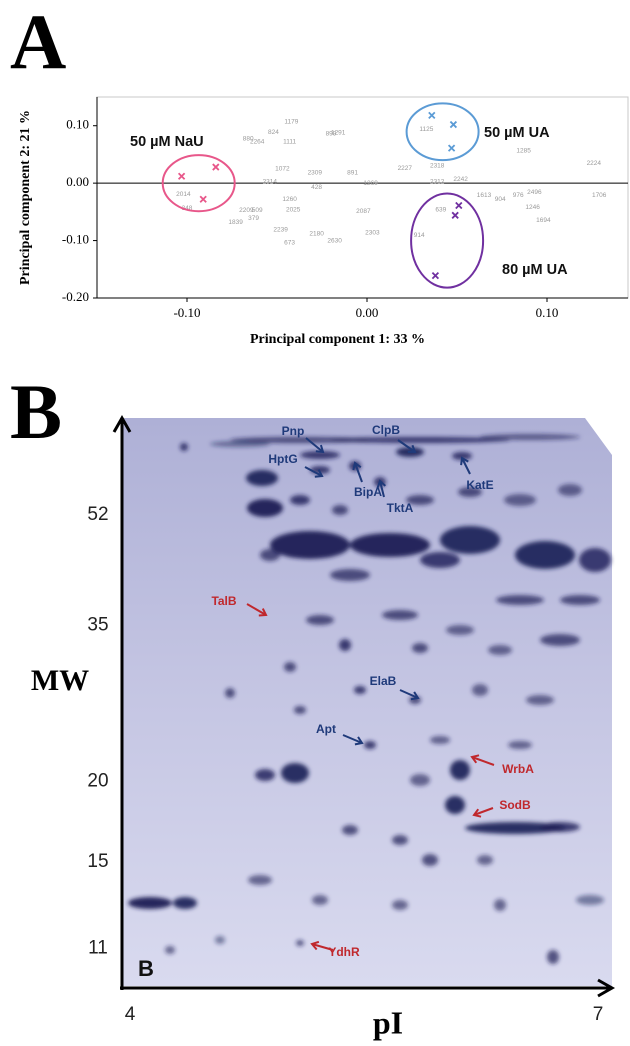 This screenshot has height=1046, width=630. Describe the element at coordinates (257, 210) in the screenshot. I see `point-label: 509` at that location.